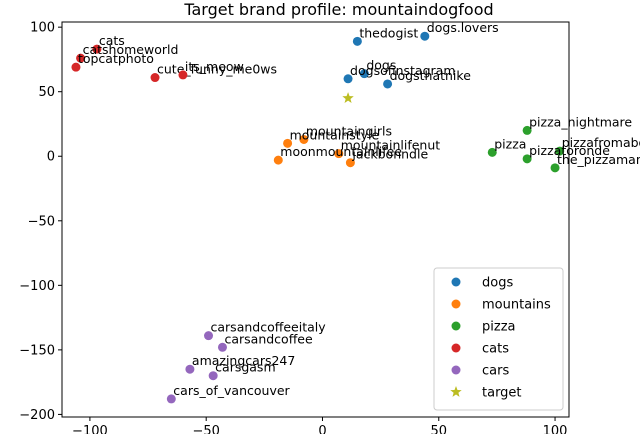  Describe the element at coordinates (268, 338) in the screenshot. I see `point-label: carsandcoffee` at that location.